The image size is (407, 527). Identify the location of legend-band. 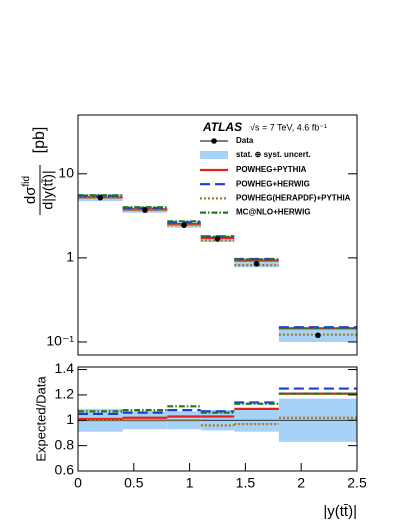
(214, 155).